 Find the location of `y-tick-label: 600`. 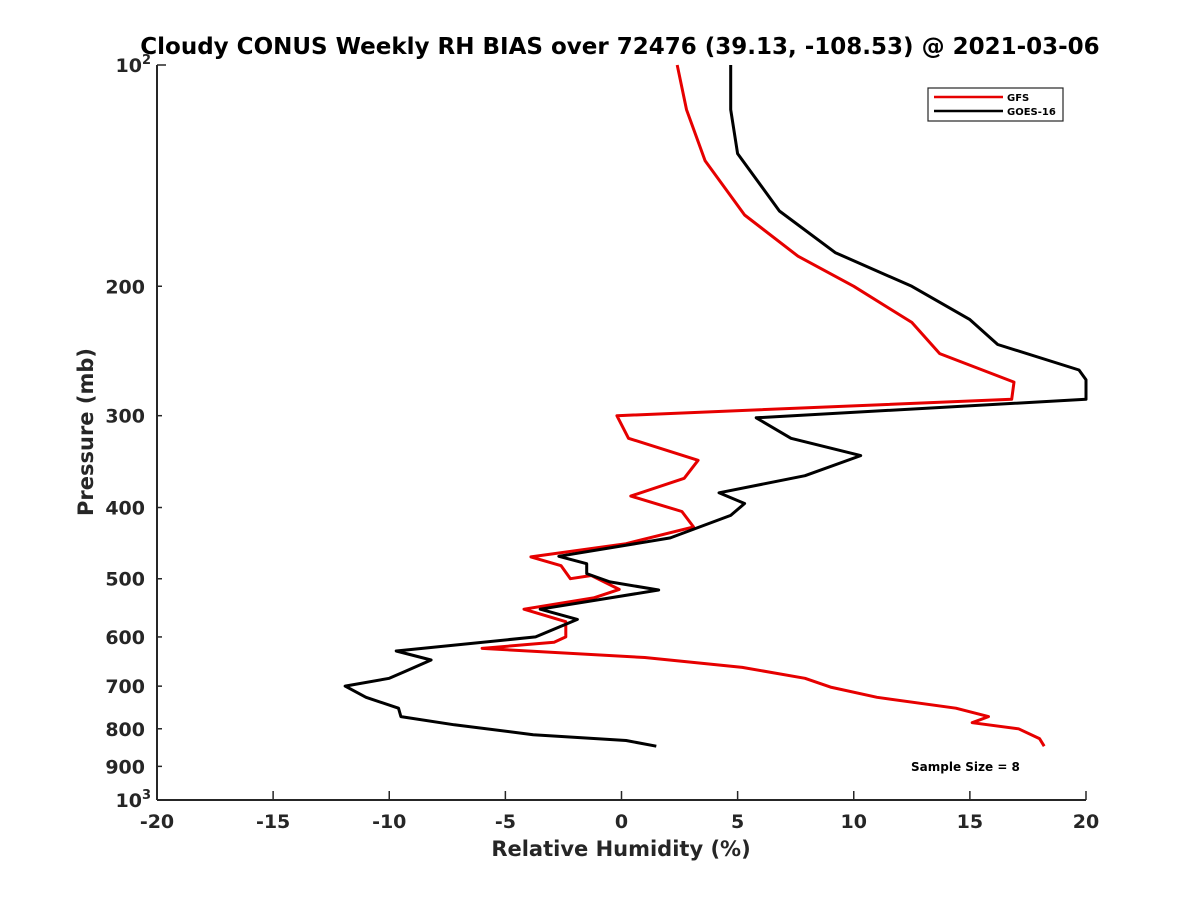

y-tick-label: 600 is located at coordinates (125, 638).